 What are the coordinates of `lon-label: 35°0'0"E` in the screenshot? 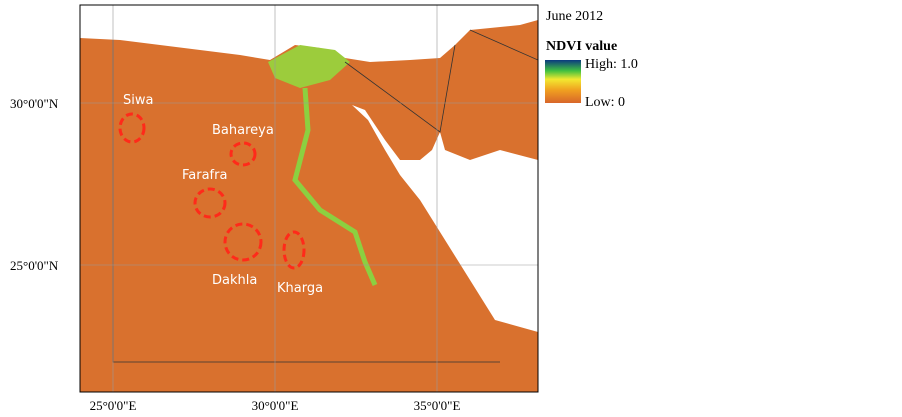 It's located at (437, 405).